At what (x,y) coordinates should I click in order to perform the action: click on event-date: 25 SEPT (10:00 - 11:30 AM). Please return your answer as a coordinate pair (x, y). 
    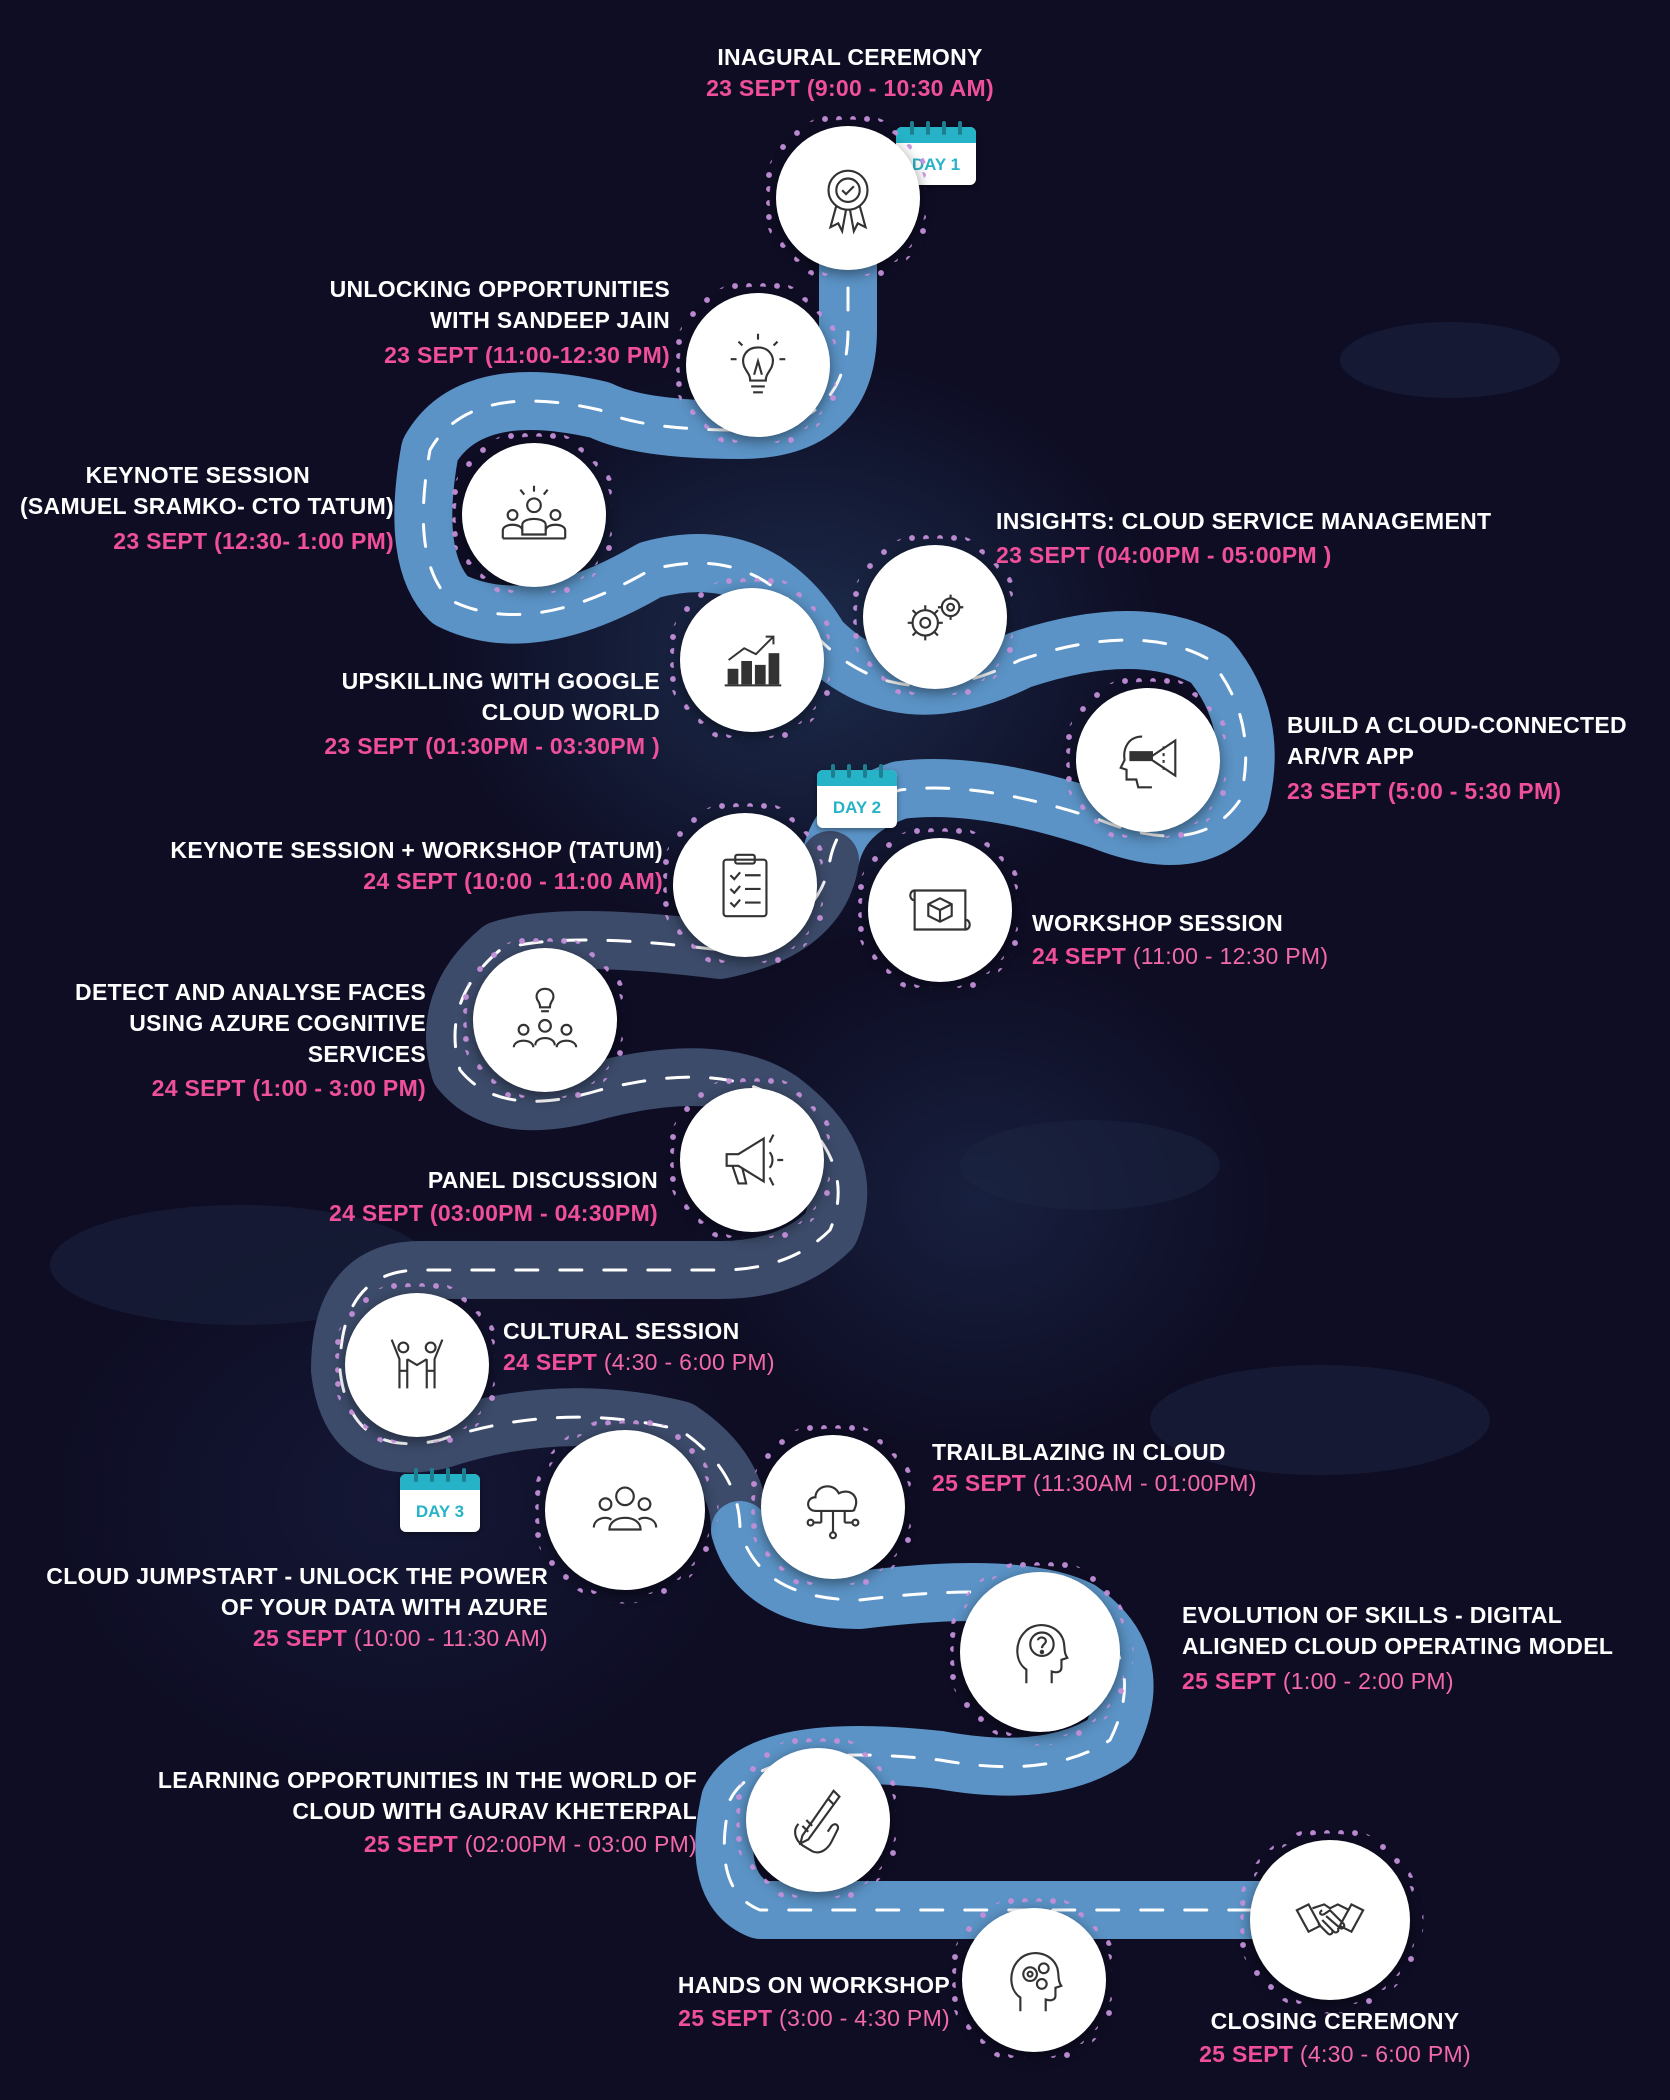
    Looking at the image, I should click on (289, 1638).